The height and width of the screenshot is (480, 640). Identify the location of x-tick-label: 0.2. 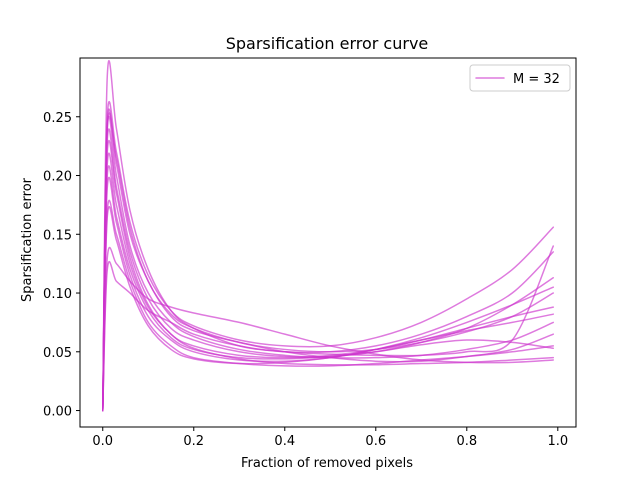
(193, 441).